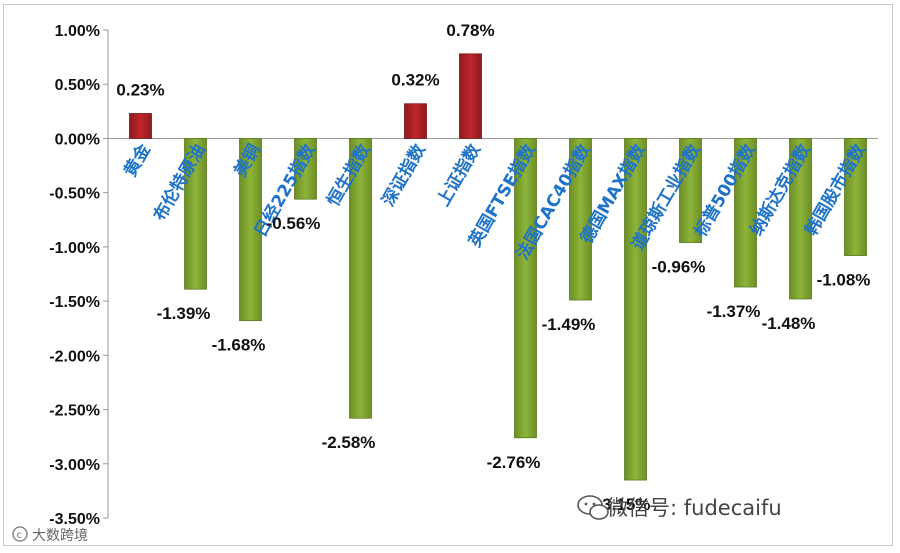  I want to click on copyright-icon: c, so click(20, 534).